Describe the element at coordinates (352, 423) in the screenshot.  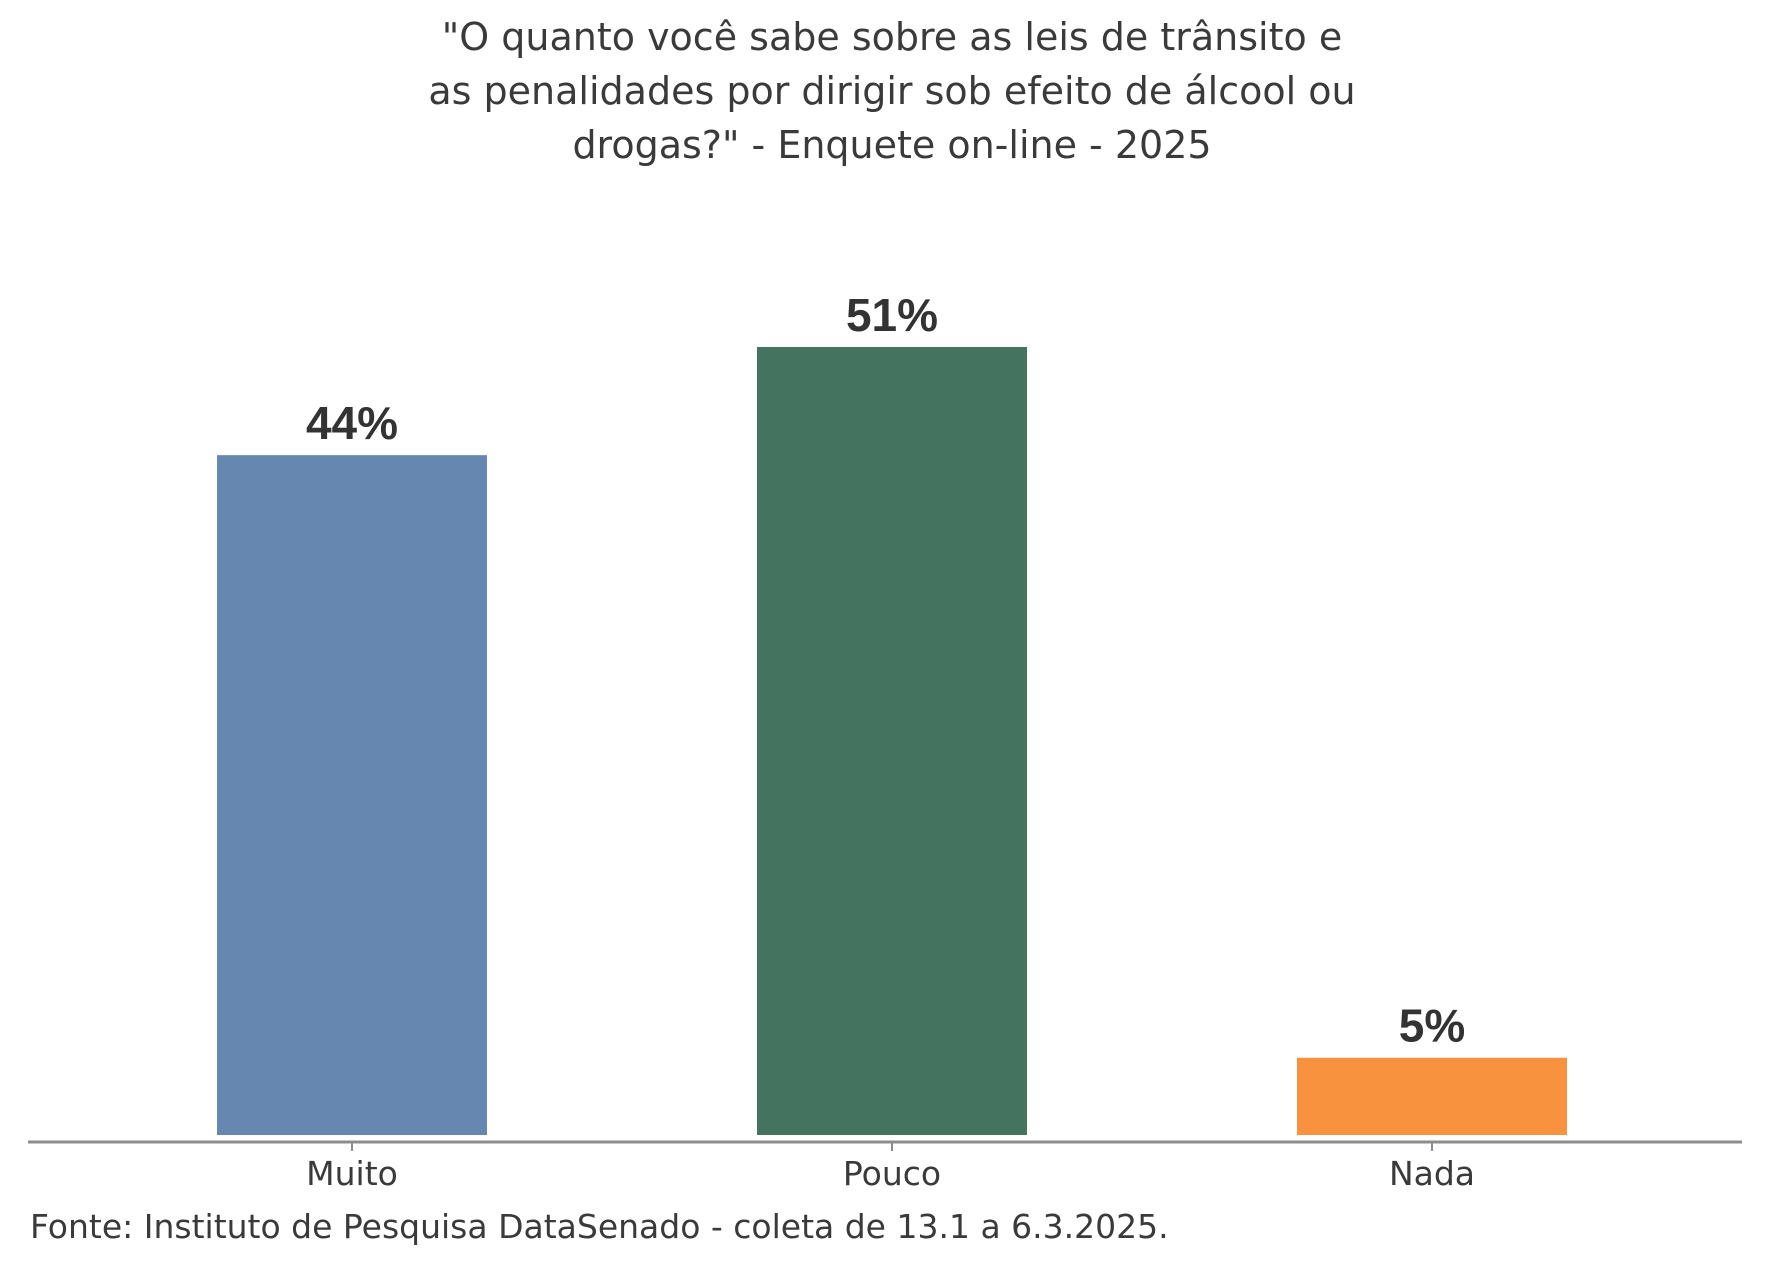
I see `value-label-muito: 44%` at that location.